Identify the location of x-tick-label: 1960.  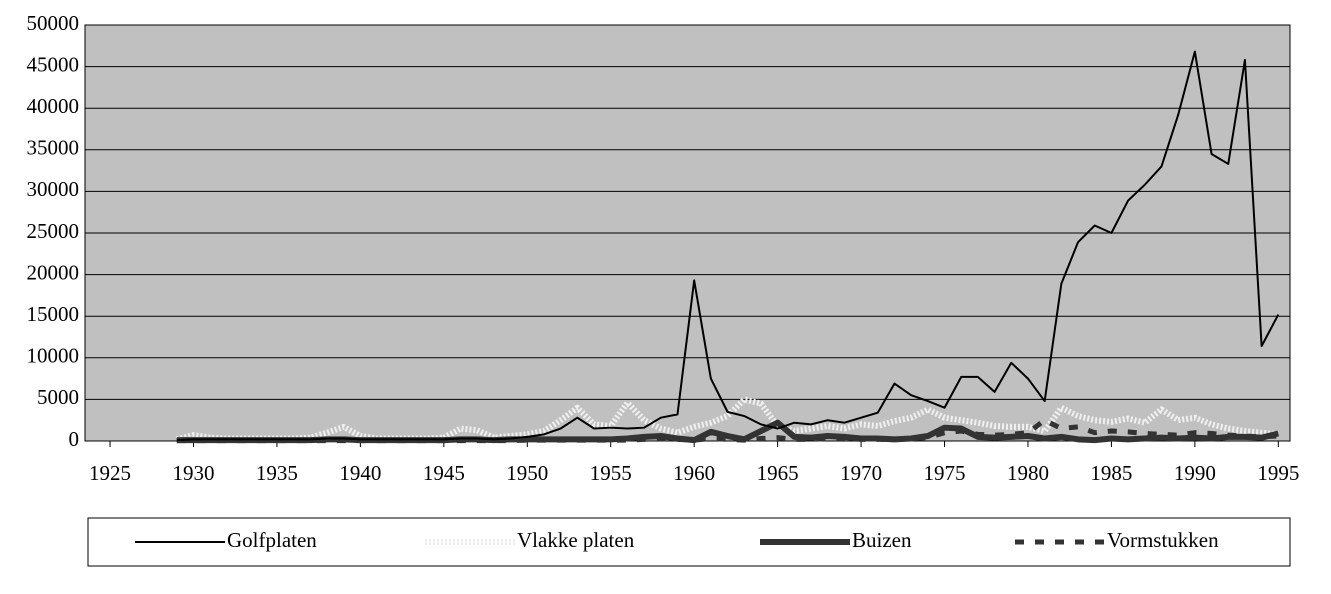
(694, 473).